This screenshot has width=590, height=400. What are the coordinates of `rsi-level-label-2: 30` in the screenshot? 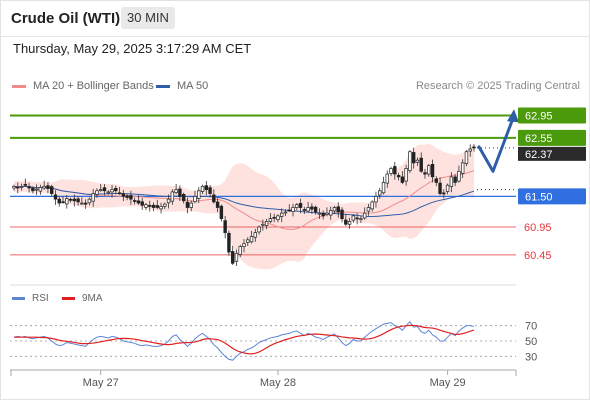 It's located at (531, 357).